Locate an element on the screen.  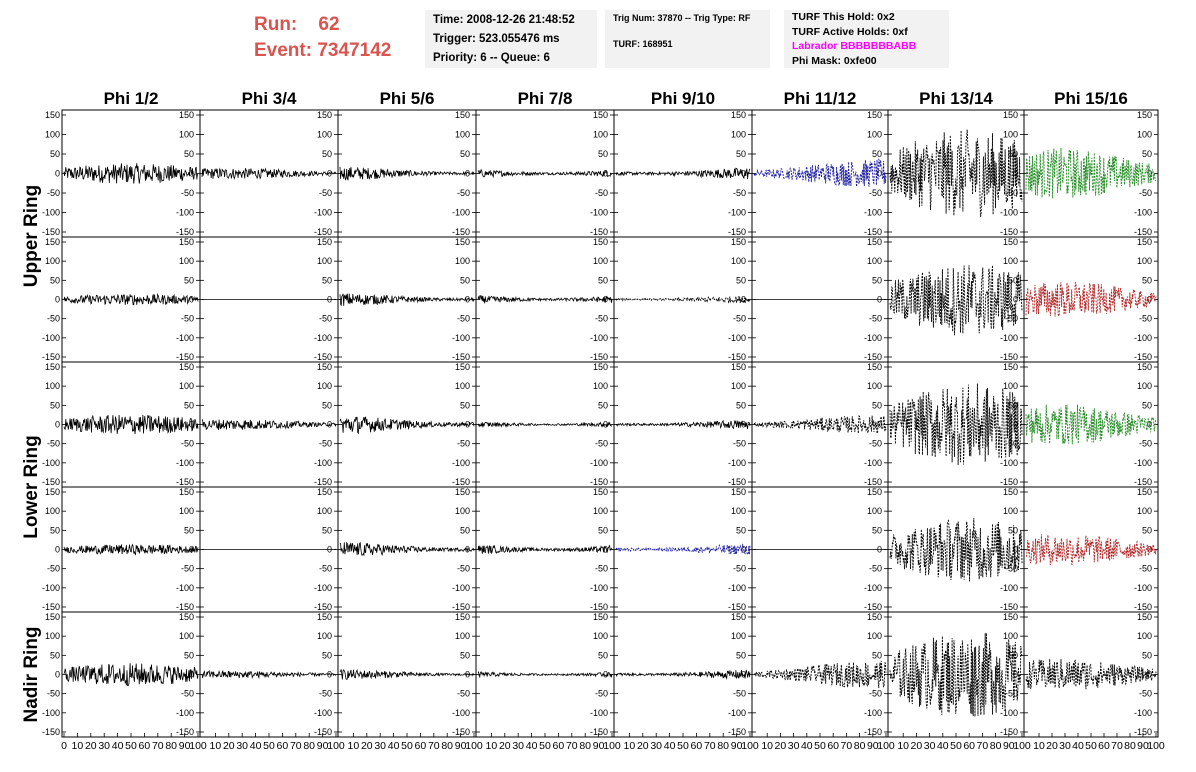
column-header-1: Phi 1/2 is located at coordinates (131, 98).